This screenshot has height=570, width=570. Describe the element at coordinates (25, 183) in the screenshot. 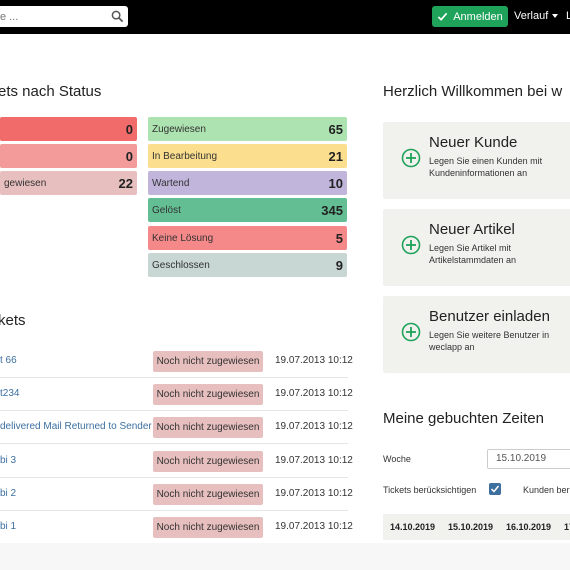

I see `status-tile-label: gewiesen` at that location.